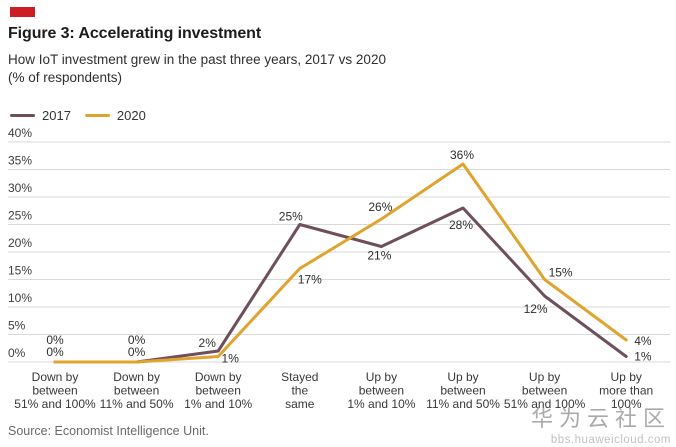  I want to click on figure-title: Figure 3: Accelerating investment, so click(135, 33).